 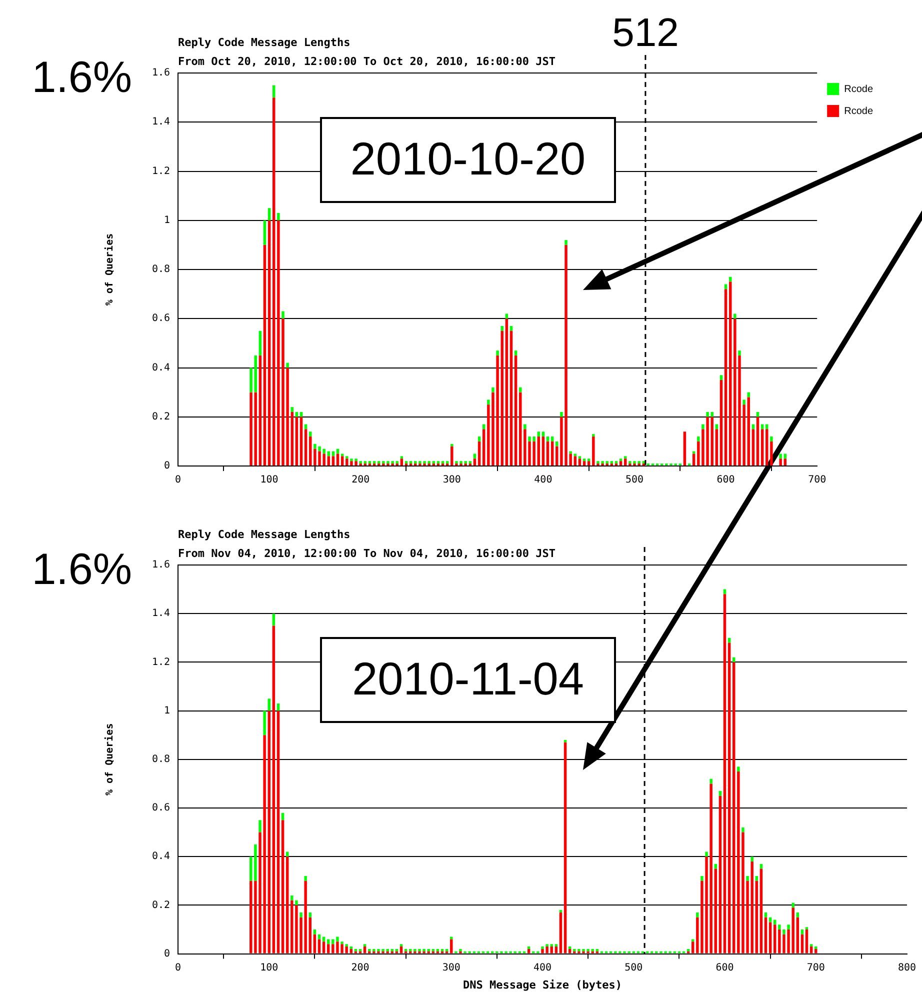 I want to click on x-tick-label: 300, so click(x=451, y=480).